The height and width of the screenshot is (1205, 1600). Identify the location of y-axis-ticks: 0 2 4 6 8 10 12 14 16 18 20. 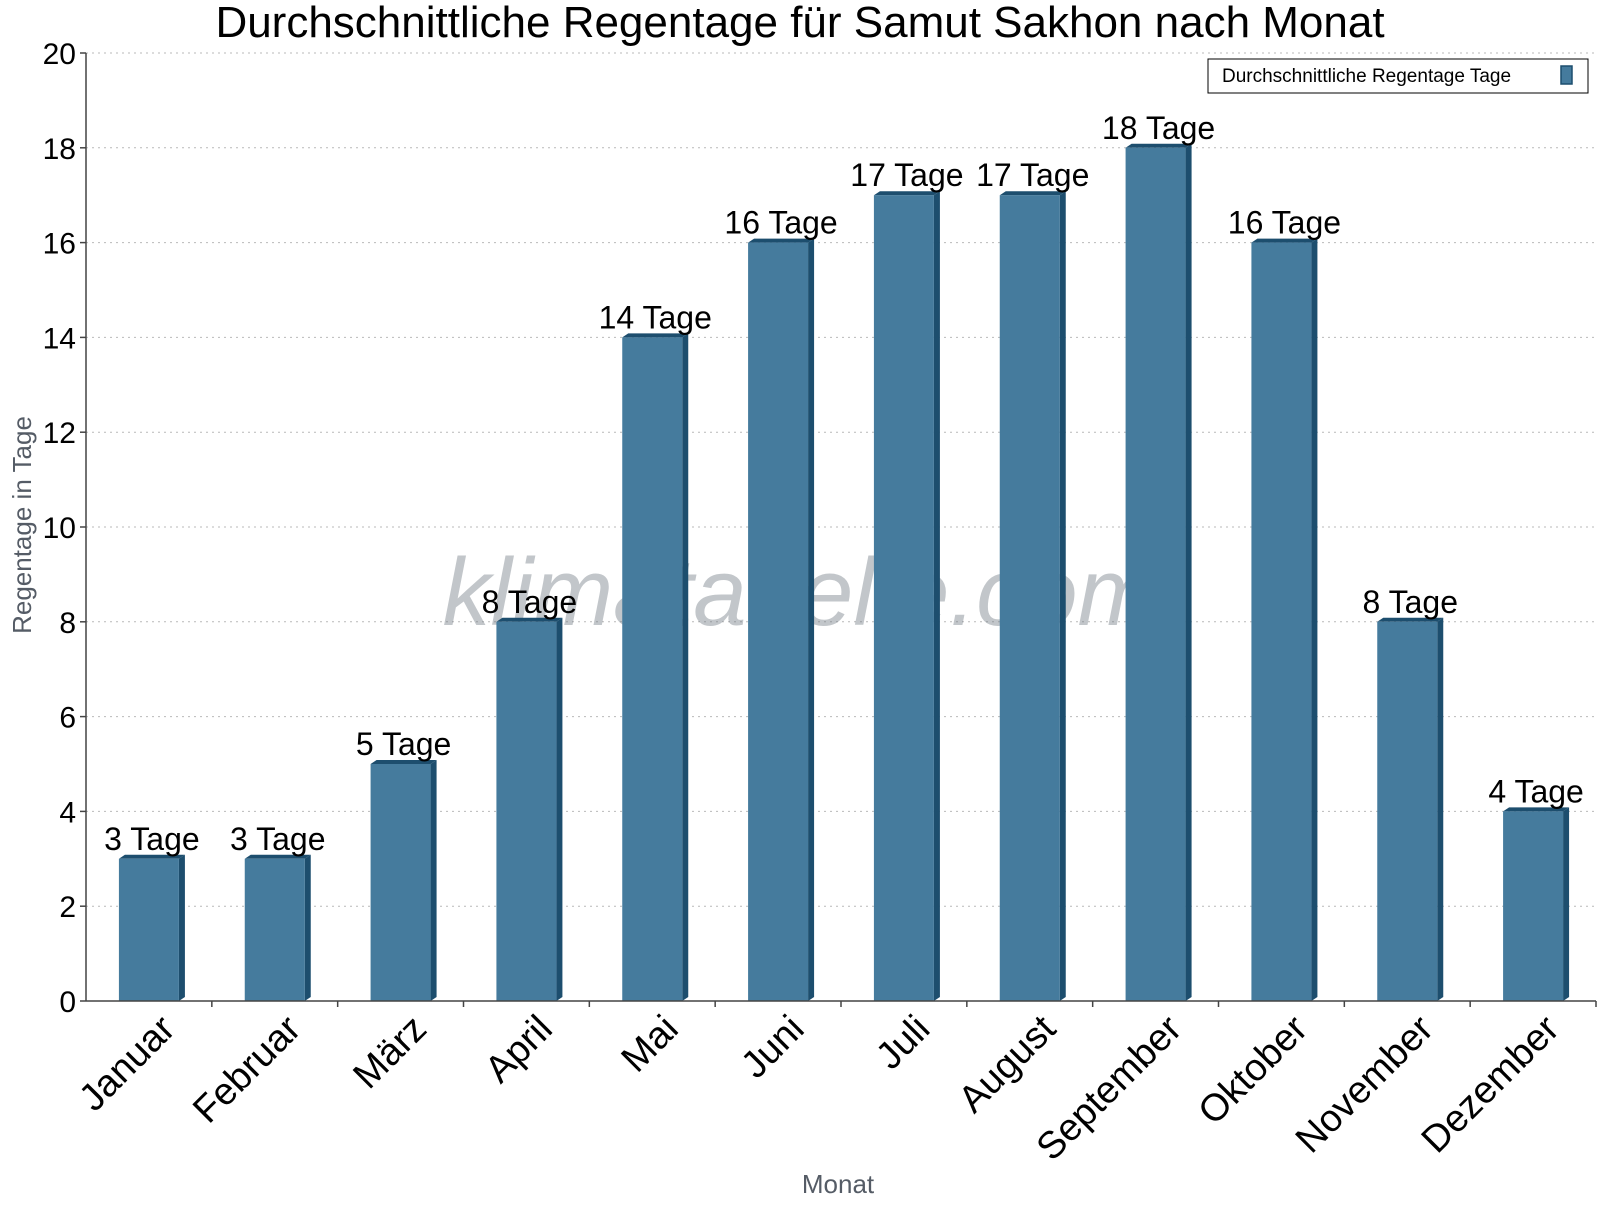
(64, 528).